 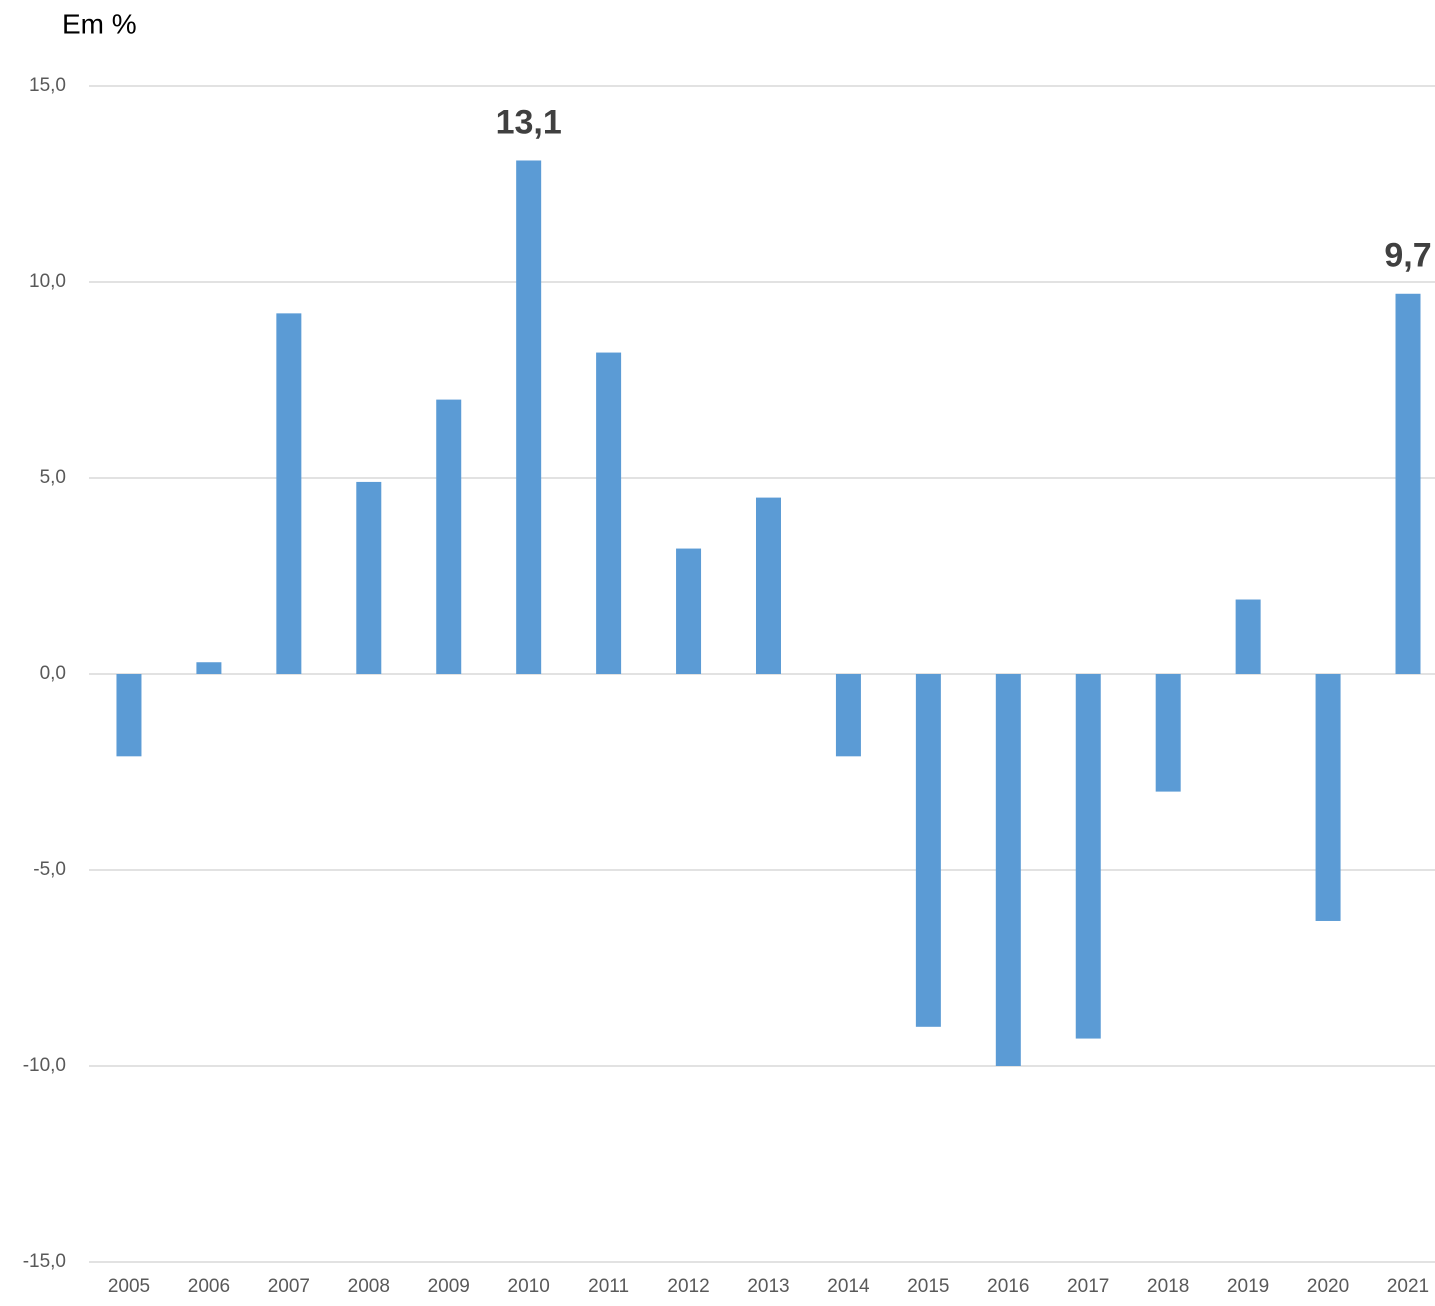 I want to click on y-axis-label: Em %, so click(x=99, y=23).